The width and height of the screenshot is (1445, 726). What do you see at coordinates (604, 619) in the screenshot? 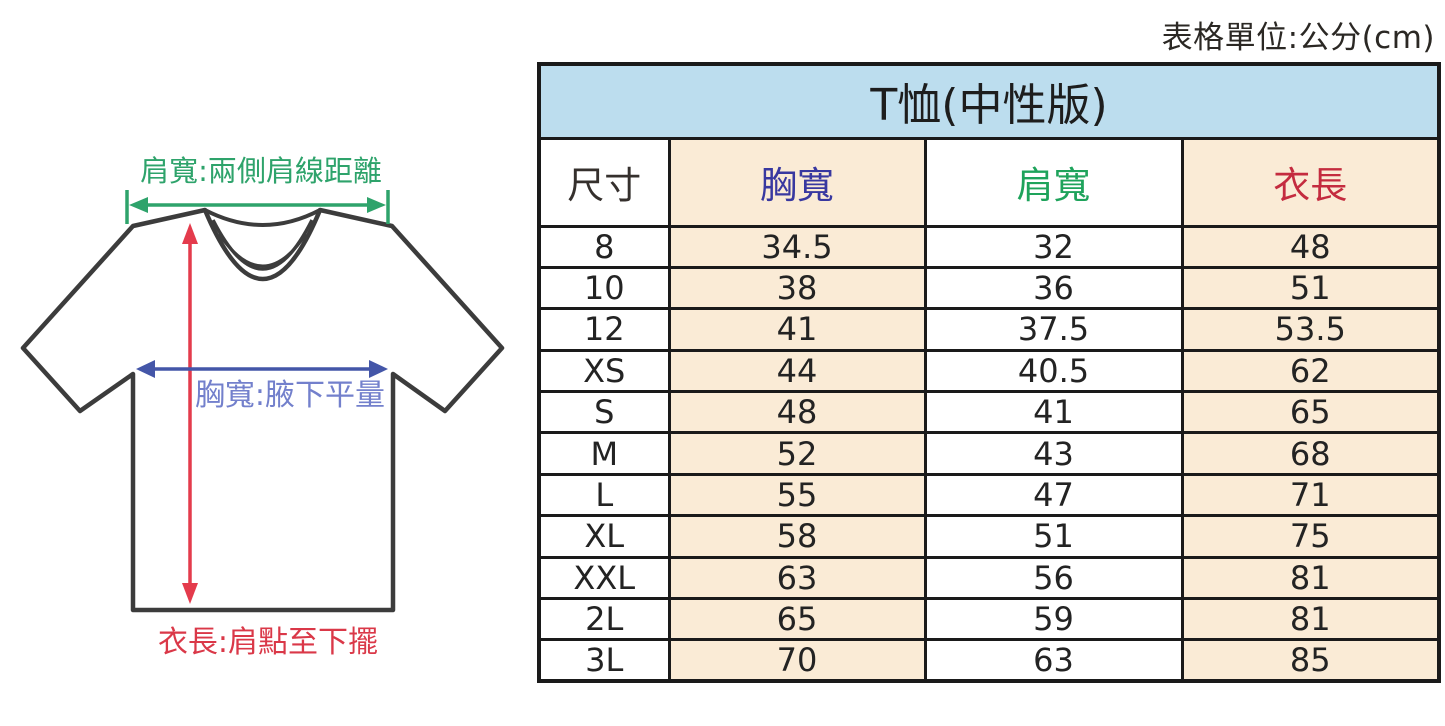
I see `size-cell: 2L` at bounding box center [604, 619].